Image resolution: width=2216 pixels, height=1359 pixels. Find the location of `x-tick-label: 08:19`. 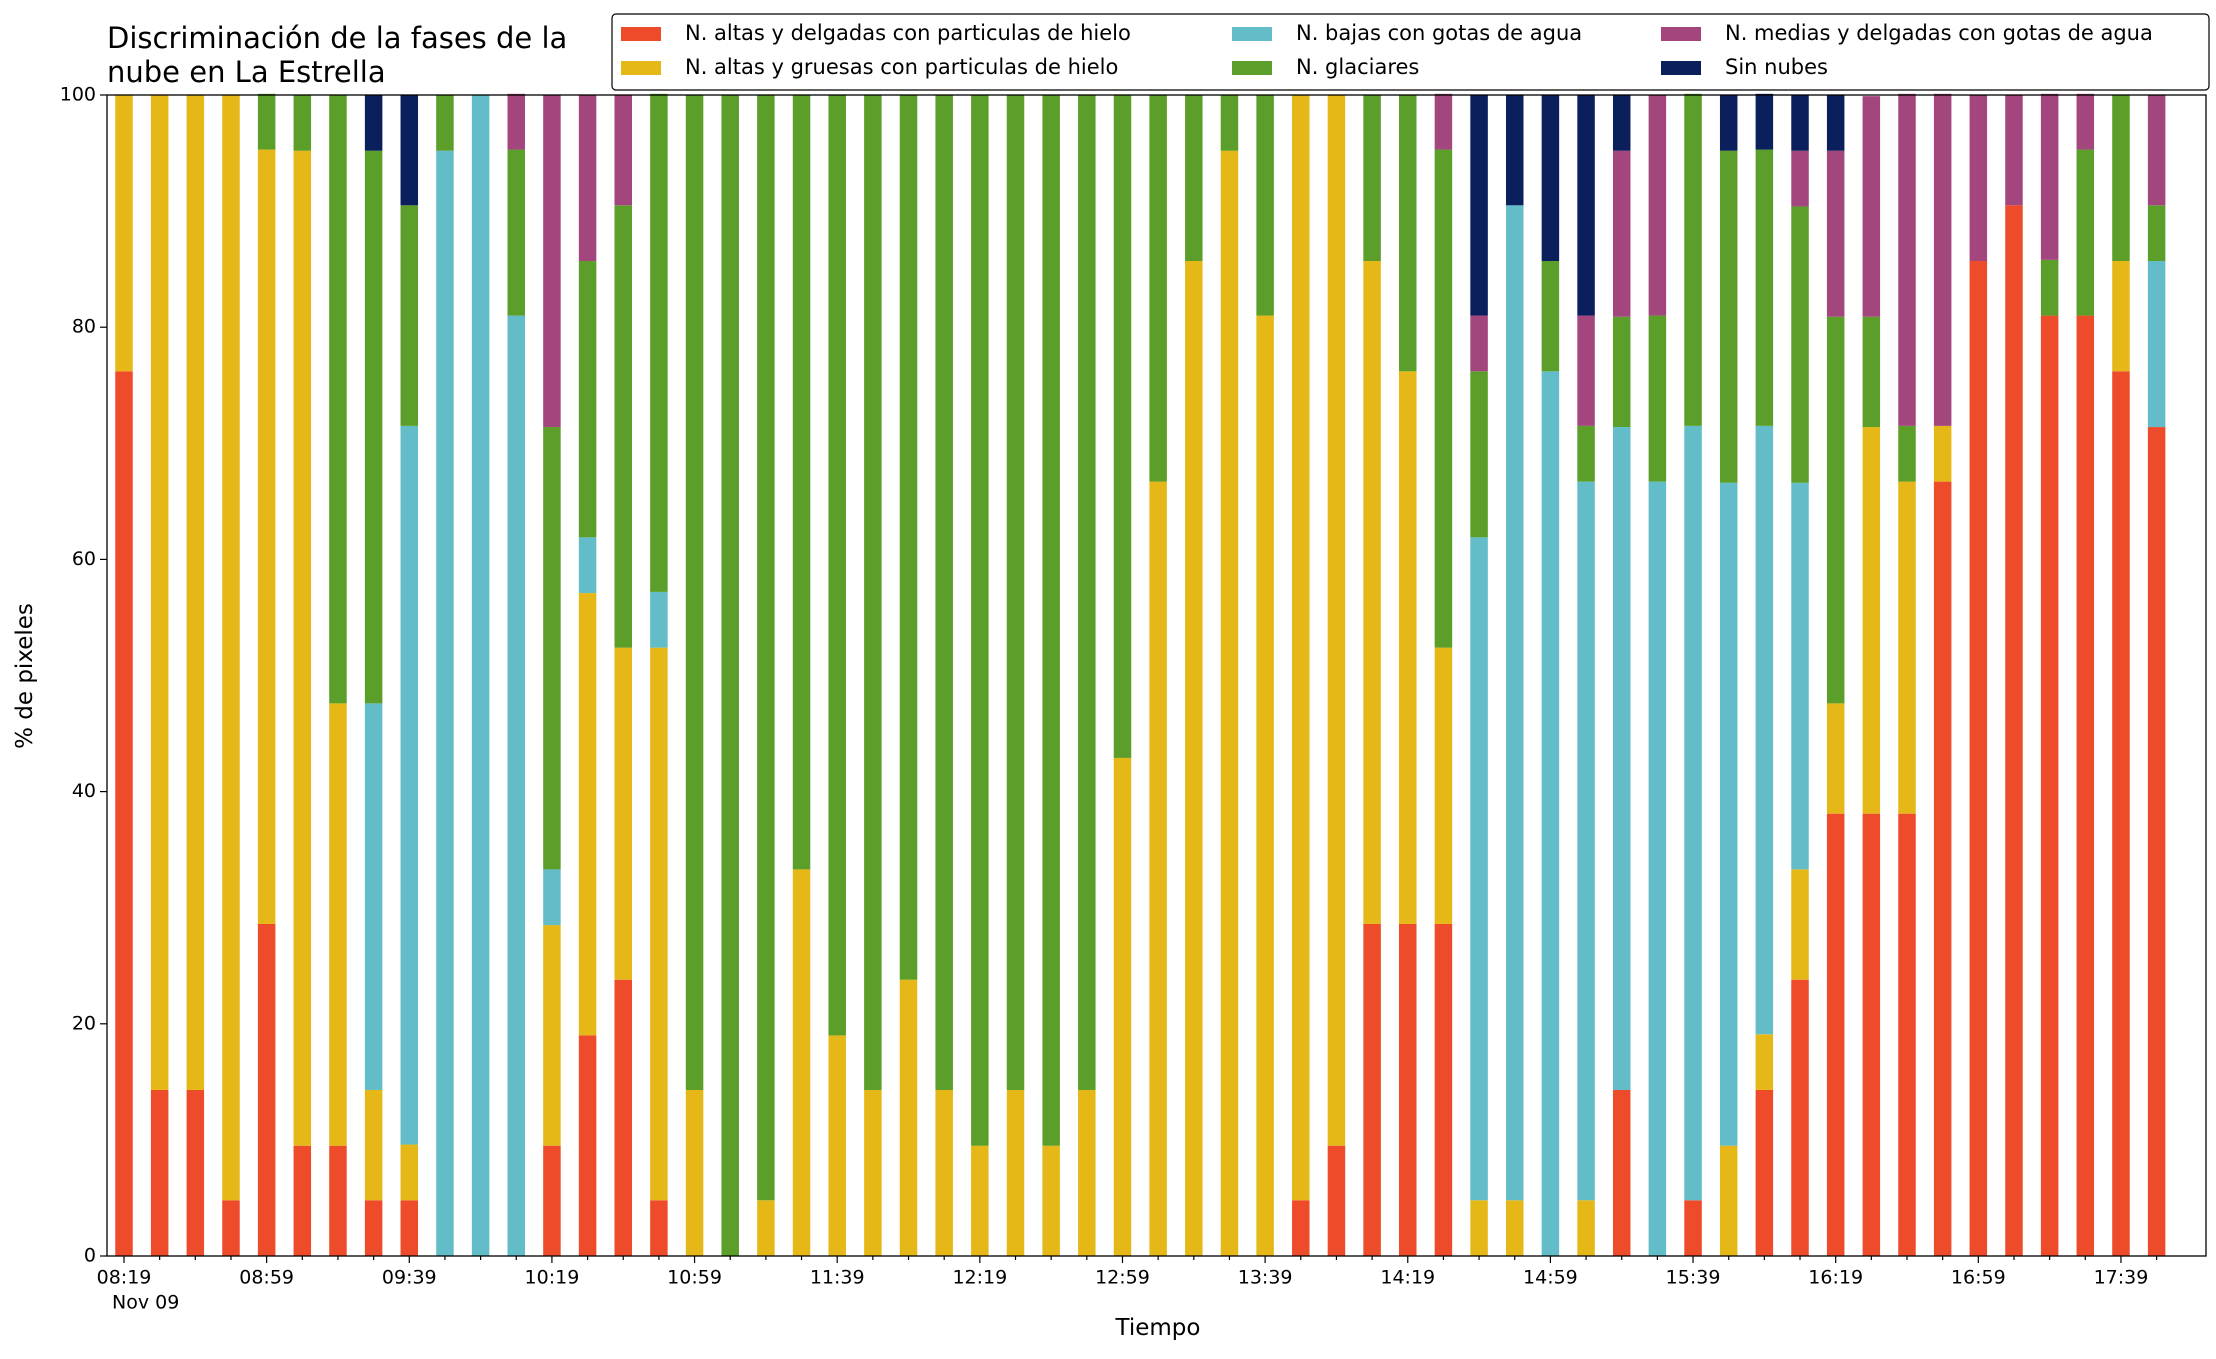

x-tick-label: 08:19 is located at coordinates (124, 1278).